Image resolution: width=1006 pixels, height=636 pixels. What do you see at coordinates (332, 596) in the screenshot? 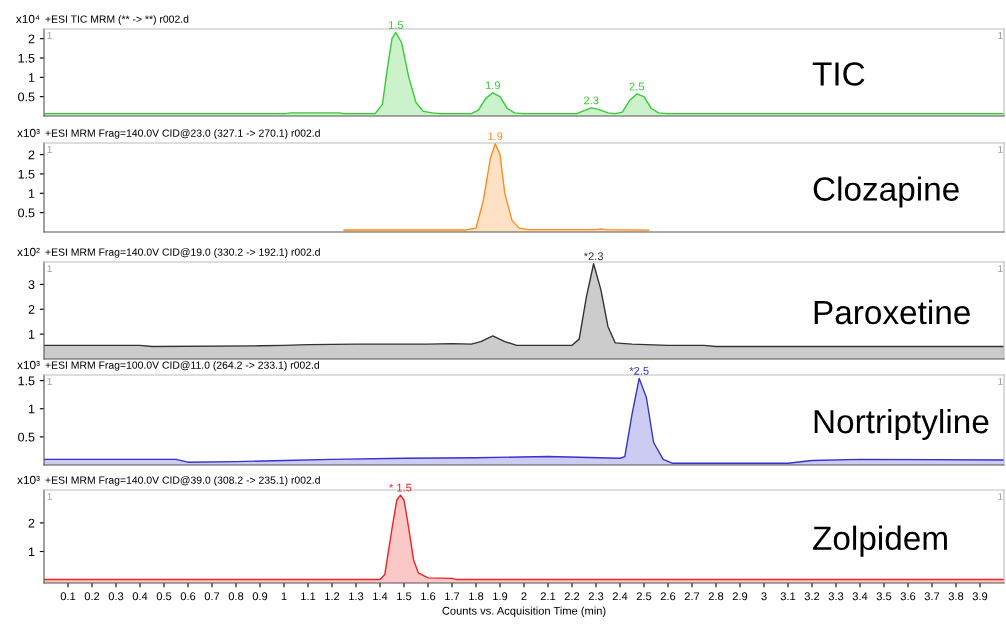
I see `x-tick-label: 1.2` at bounding box center [332, 596].